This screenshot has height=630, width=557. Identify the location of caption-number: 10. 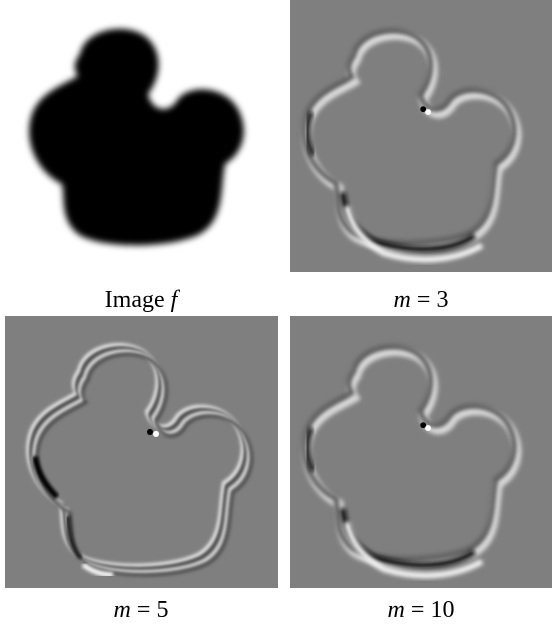
(442, 610).